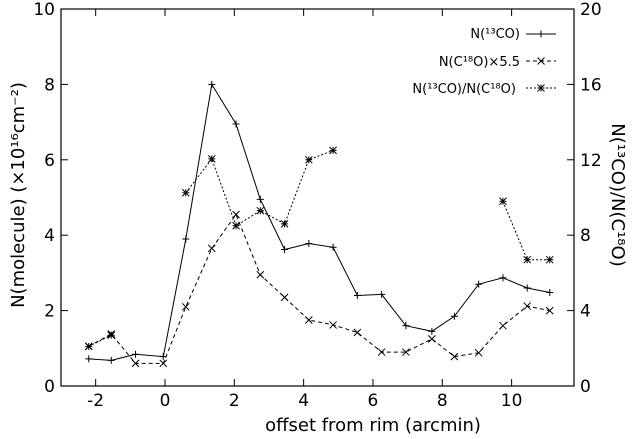  I want to click on x-tick-label: 0, so click(165, 401).